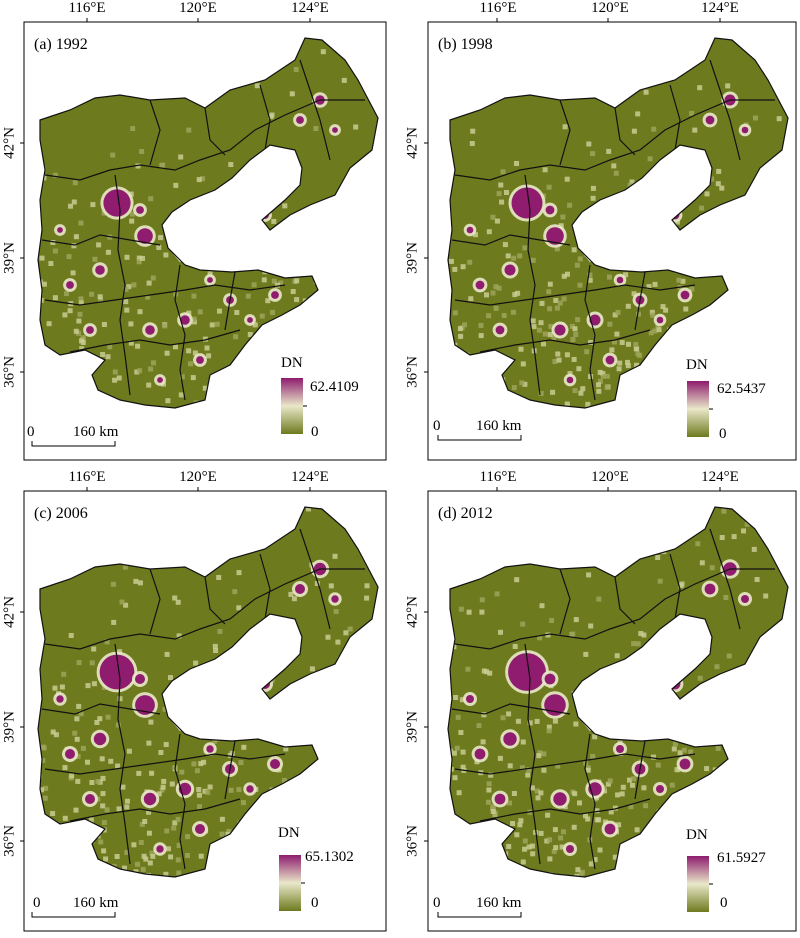  I want to click on legend-min-d: 0, so click(724, 903).